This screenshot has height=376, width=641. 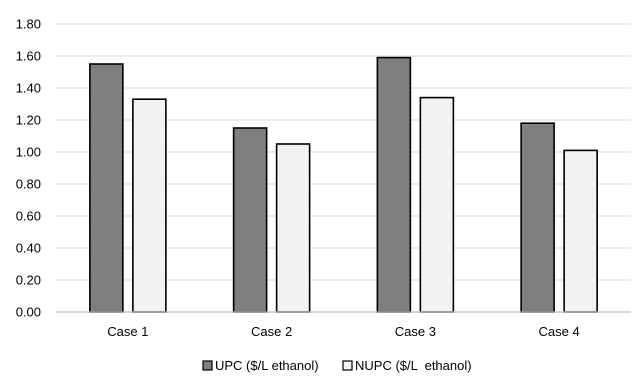 I want to click on y-tick-label: 0.00, so click(x=28, y=312).